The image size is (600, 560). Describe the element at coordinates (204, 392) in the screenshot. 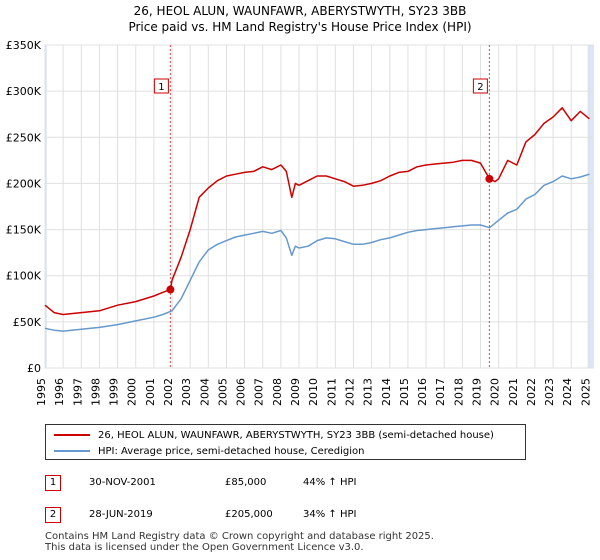

I see `x-tick-label: 2004` at that location.